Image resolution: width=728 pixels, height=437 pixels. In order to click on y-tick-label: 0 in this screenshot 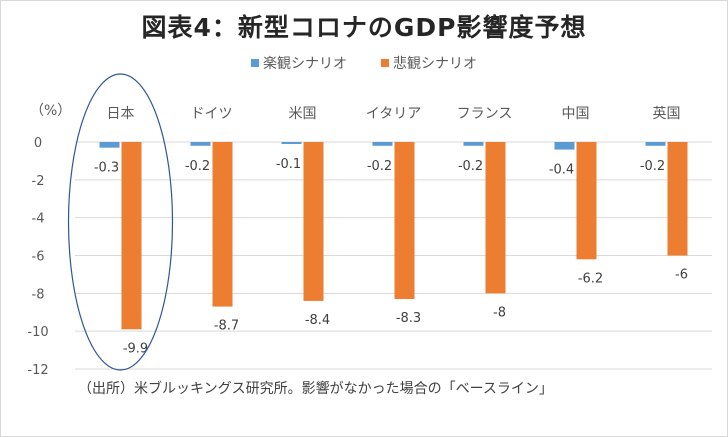, I will do `click(38, 143)`.